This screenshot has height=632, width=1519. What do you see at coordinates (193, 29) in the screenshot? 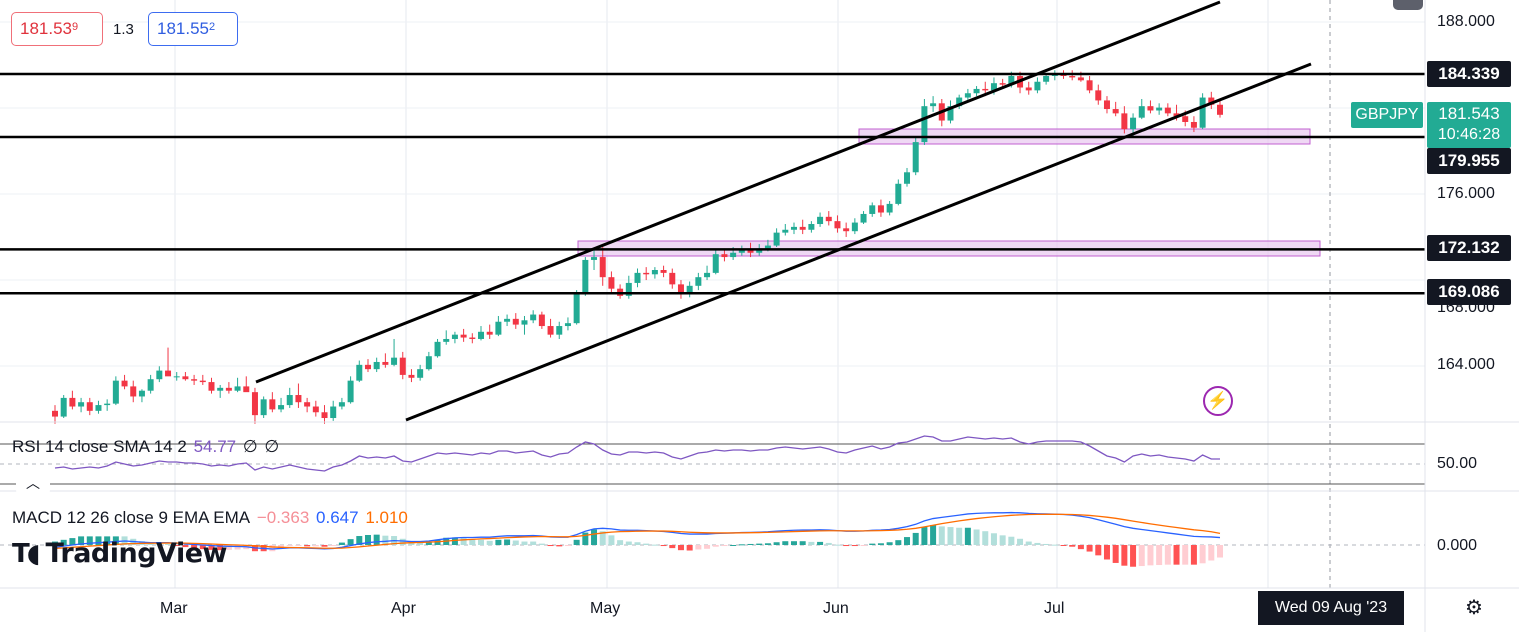
I see `buy-price-box: 181.55 2` at bounding box center [193, 29].